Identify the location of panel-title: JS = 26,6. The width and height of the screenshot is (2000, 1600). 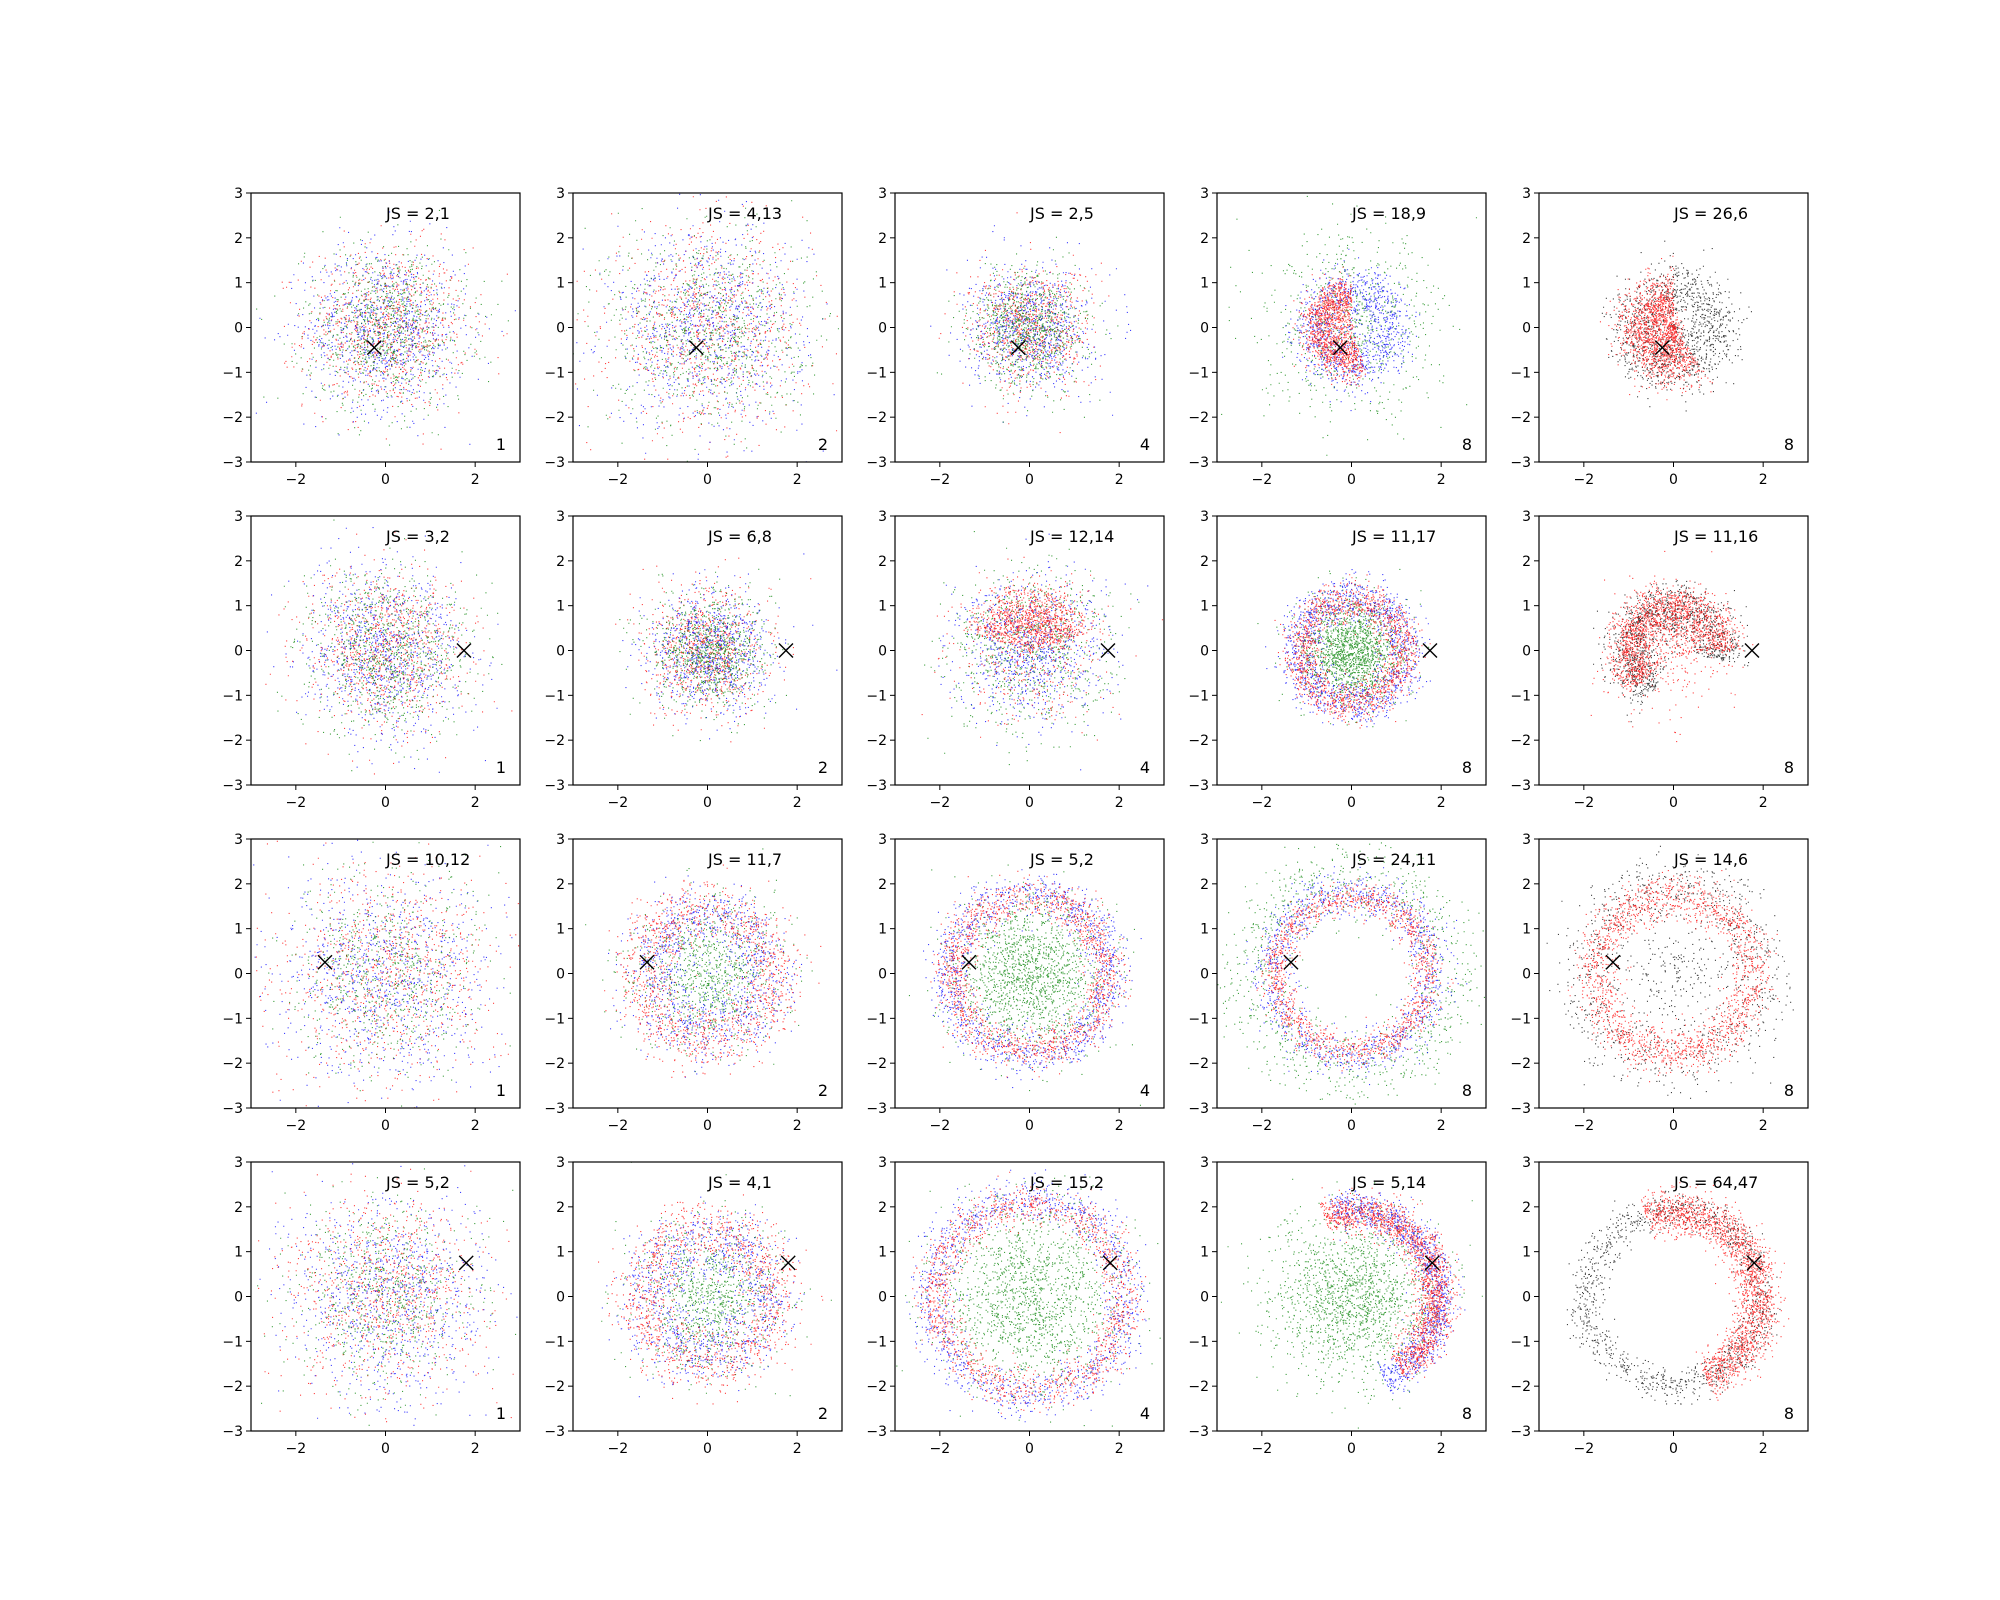
(1710, 213).